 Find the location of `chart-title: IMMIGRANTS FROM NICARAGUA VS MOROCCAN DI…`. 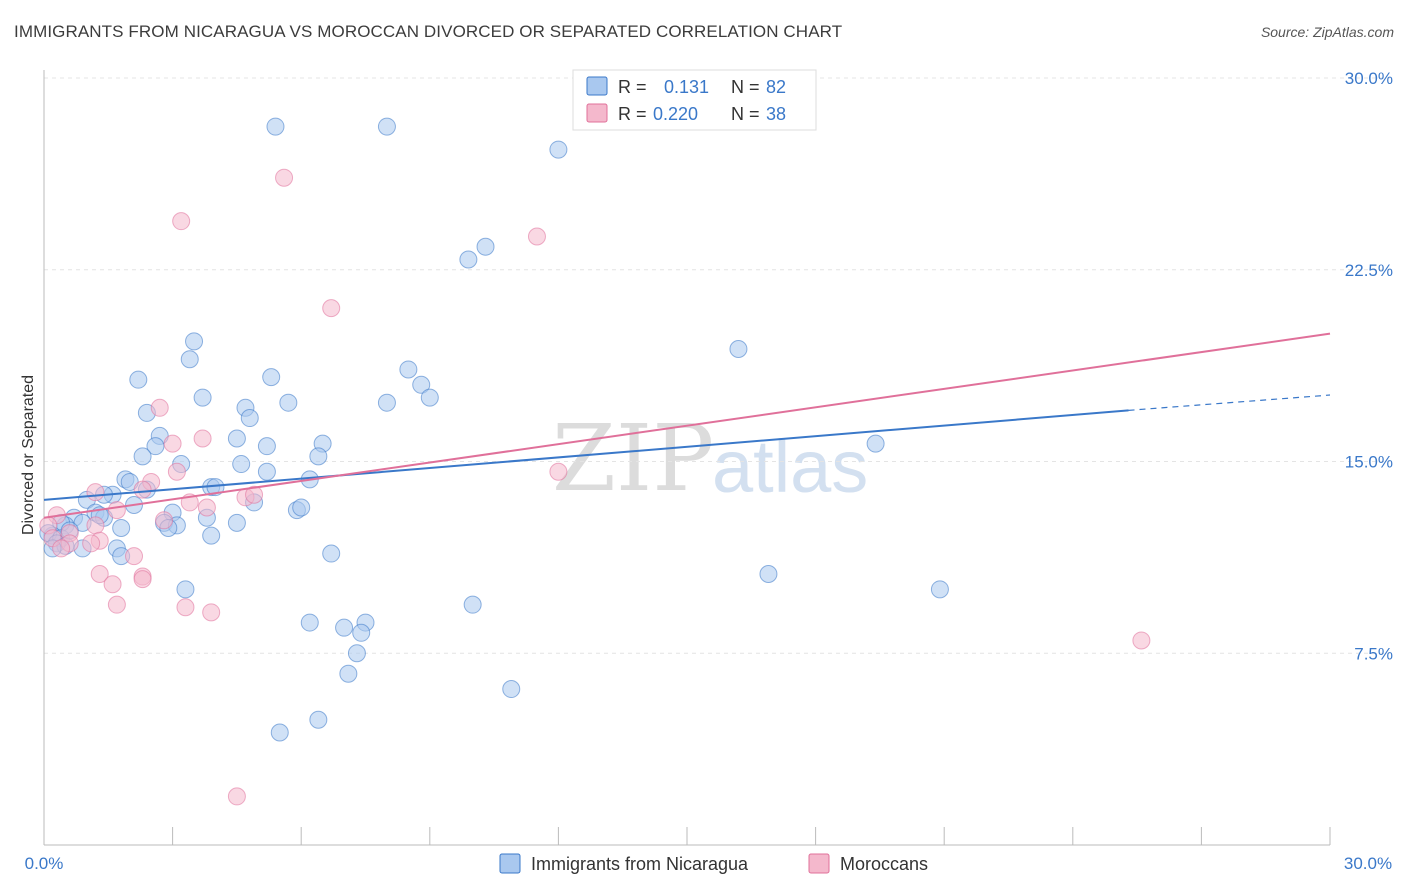

chart-title: IMMIGRANTS FROM NICARAGUA VS MOROCCAN DI… is located at coordinates (428, 31).